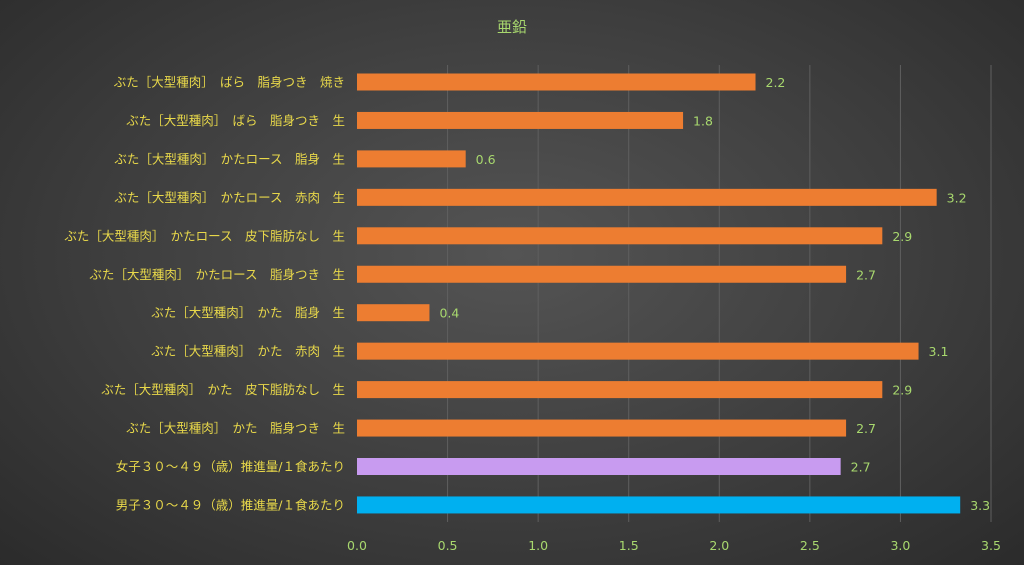 The width and height of the screenshot is (1024, 565). I want to click on x-tick-label: 3.5, so click(991, 545).